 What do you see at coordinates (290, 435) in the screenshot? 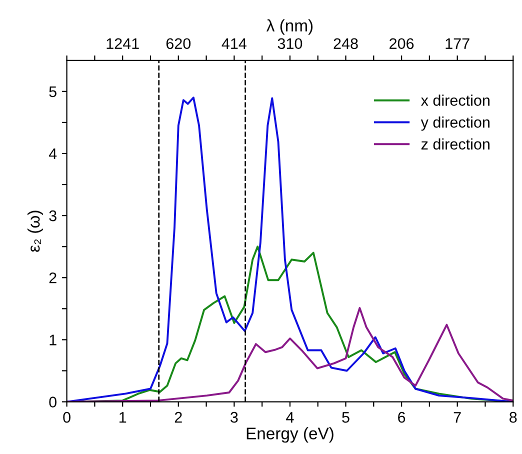
I see `x-axis-title: Energy (eV)` at bounding box center [290, 435].